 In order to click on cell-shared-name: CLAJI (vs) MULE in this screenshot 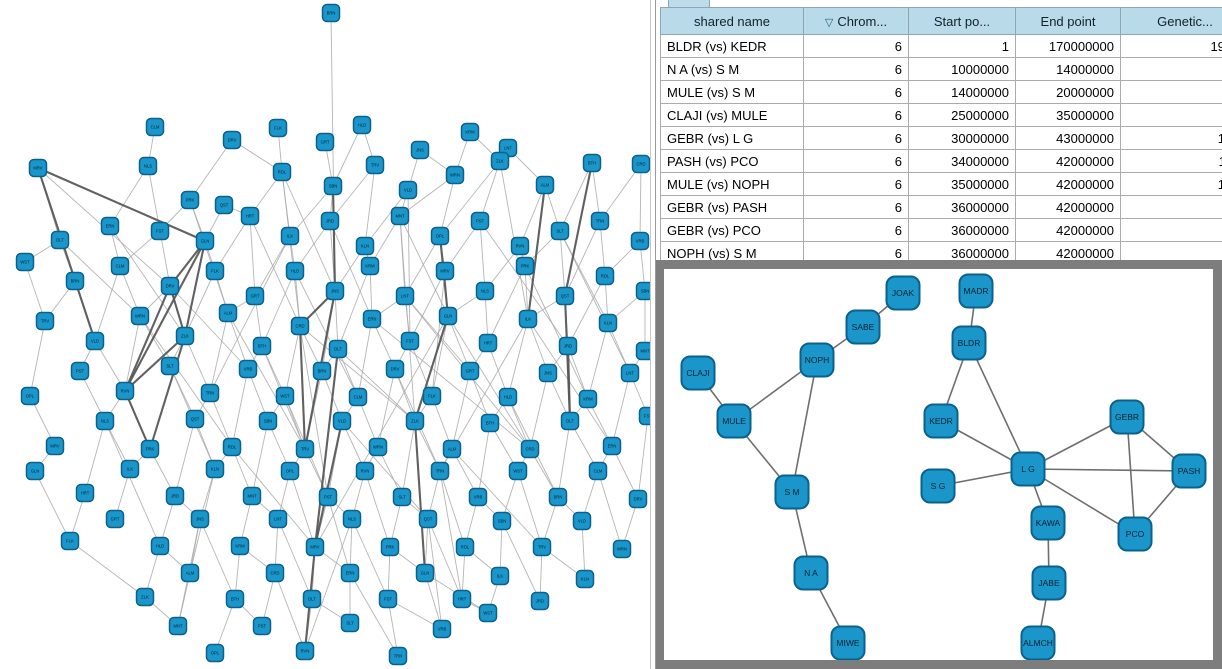, I will do `click(732, 115)`.